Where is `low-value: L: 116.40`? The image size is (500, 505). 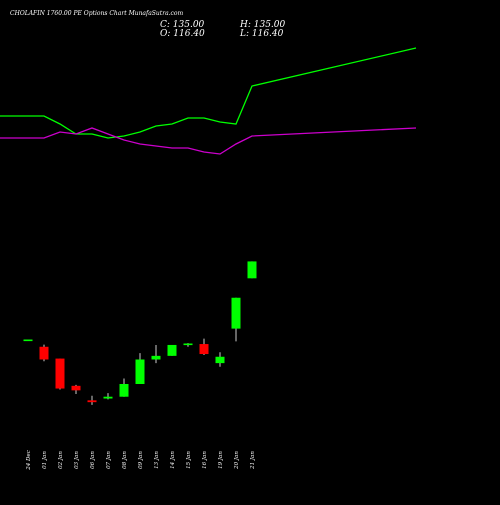
low-value: L: 116.40 is located at coordinates (261, 34).